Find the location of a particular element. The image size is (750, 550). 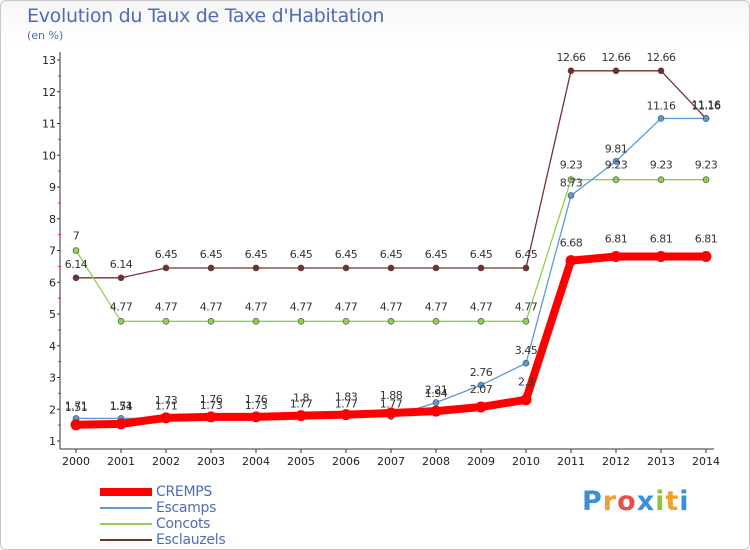

brand-logo: Proxiti is located at coordinates (636, 501).